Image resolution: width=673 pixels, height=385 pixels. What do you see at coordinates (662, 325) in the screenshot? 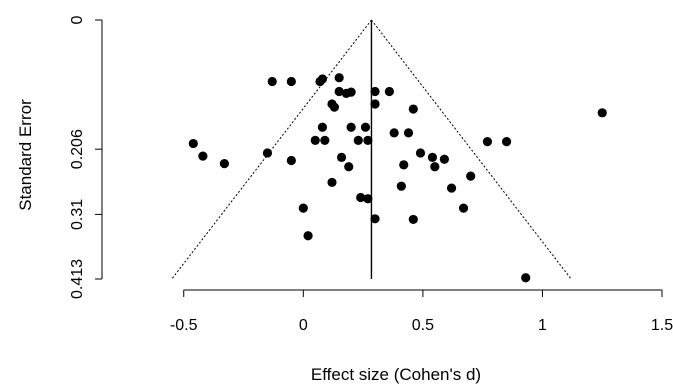
I see `x-tick-label: 1.5` at bounding box center [662, 325].